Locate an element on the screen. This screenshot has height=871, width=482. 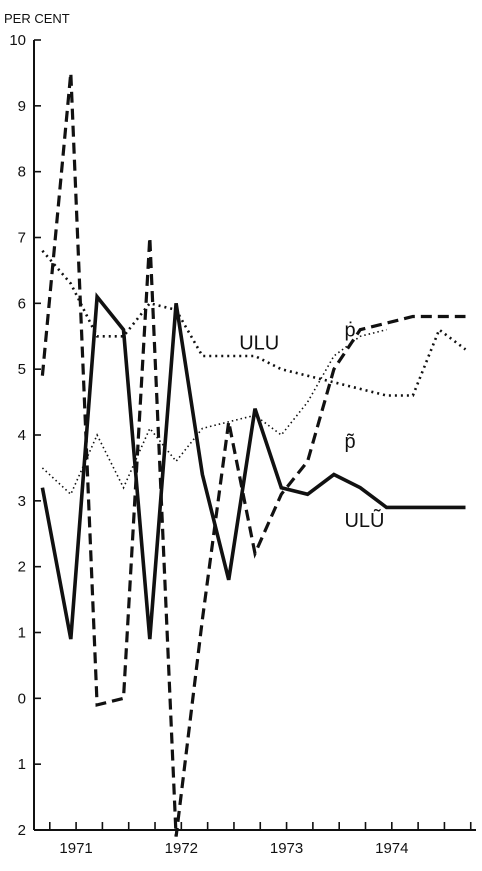
y-tick-label: 3 is located at coordinates (22, 501).